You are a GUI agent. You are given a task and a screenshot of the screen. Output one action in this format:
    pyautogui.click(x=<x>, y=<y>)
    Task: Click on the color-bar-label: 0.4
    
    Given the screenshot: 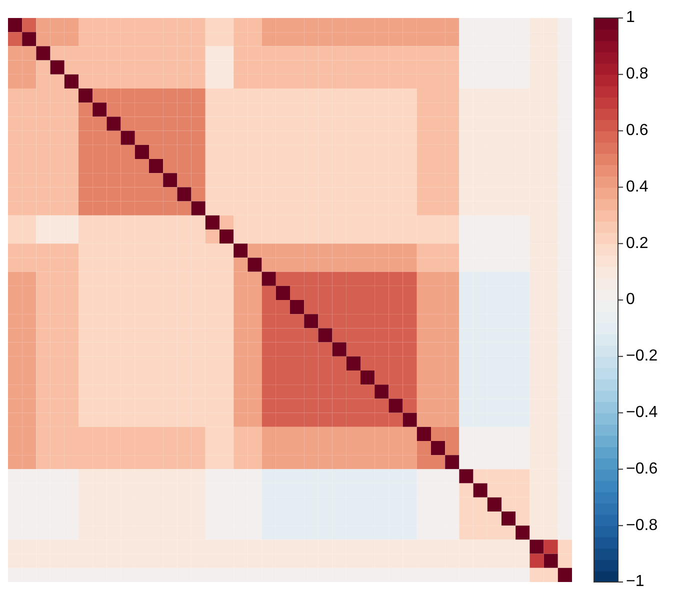 What is the action you would take?
    pyautogui.click(x=637, y=187)
    